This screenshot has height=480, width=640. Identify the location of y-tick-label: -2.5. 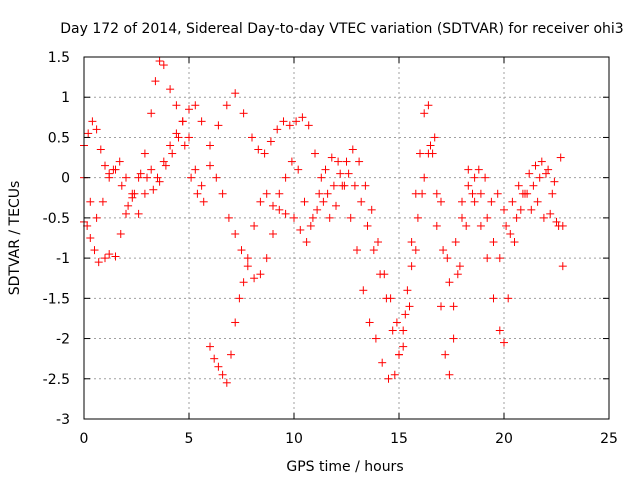
(56, 380).